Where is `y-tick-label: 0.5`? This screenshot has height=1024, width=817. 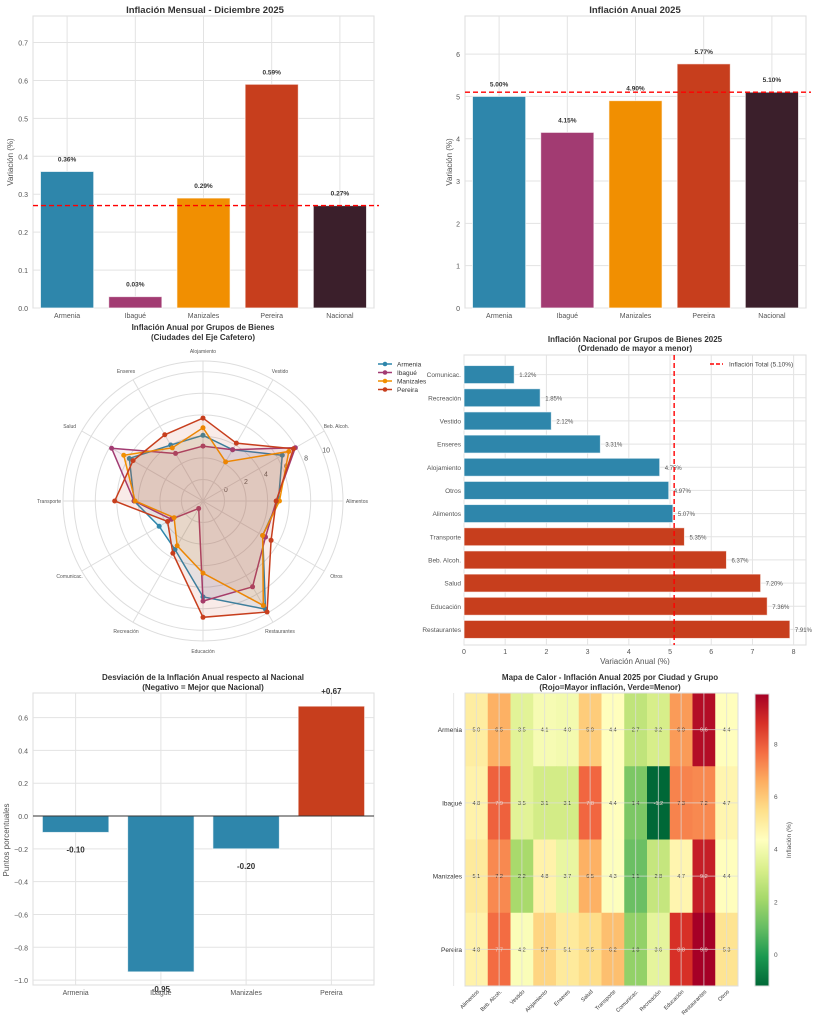
y-tick-label: 0.5 is located at coordinates (23, 119).